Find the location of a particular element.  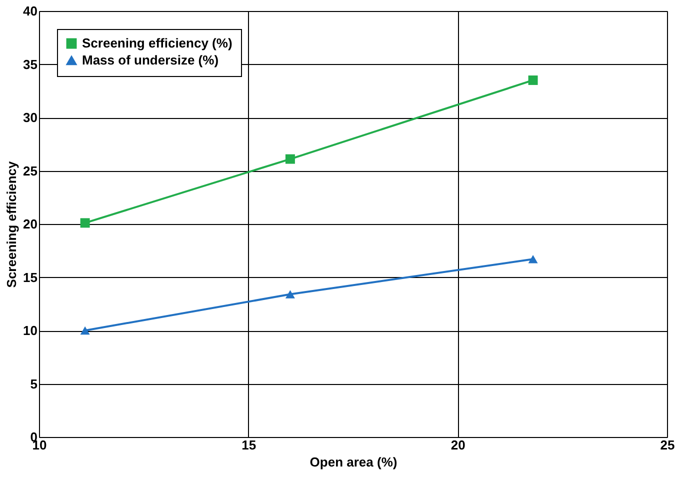

y-tick-label: 20 is located at coordinates (30, 224).